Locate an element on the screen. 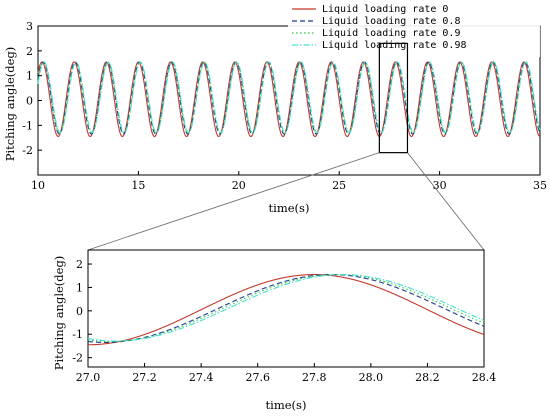 The width and height of the screenshot is (550, 416). top-x-tick-label: 20 is located at coordinates (239, 185).